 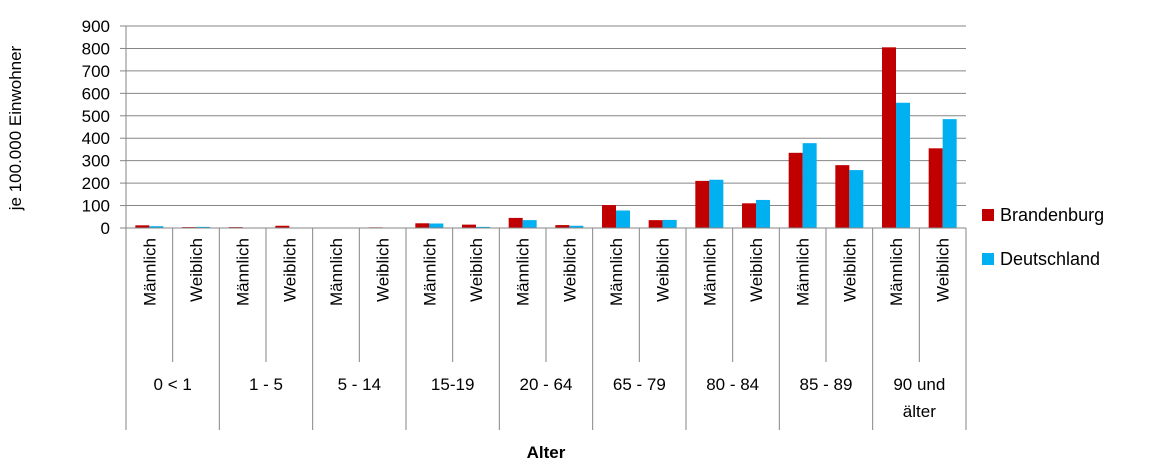 What do you see at coordinates (96, 48) in the screenshot?
I see `y-tick-label: 800` at bounding box center [96, 48].